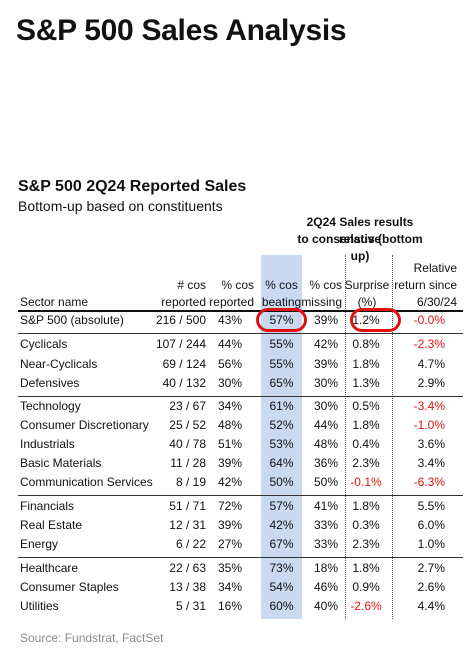  I want to click on separator-surprise, so click(345, 437).